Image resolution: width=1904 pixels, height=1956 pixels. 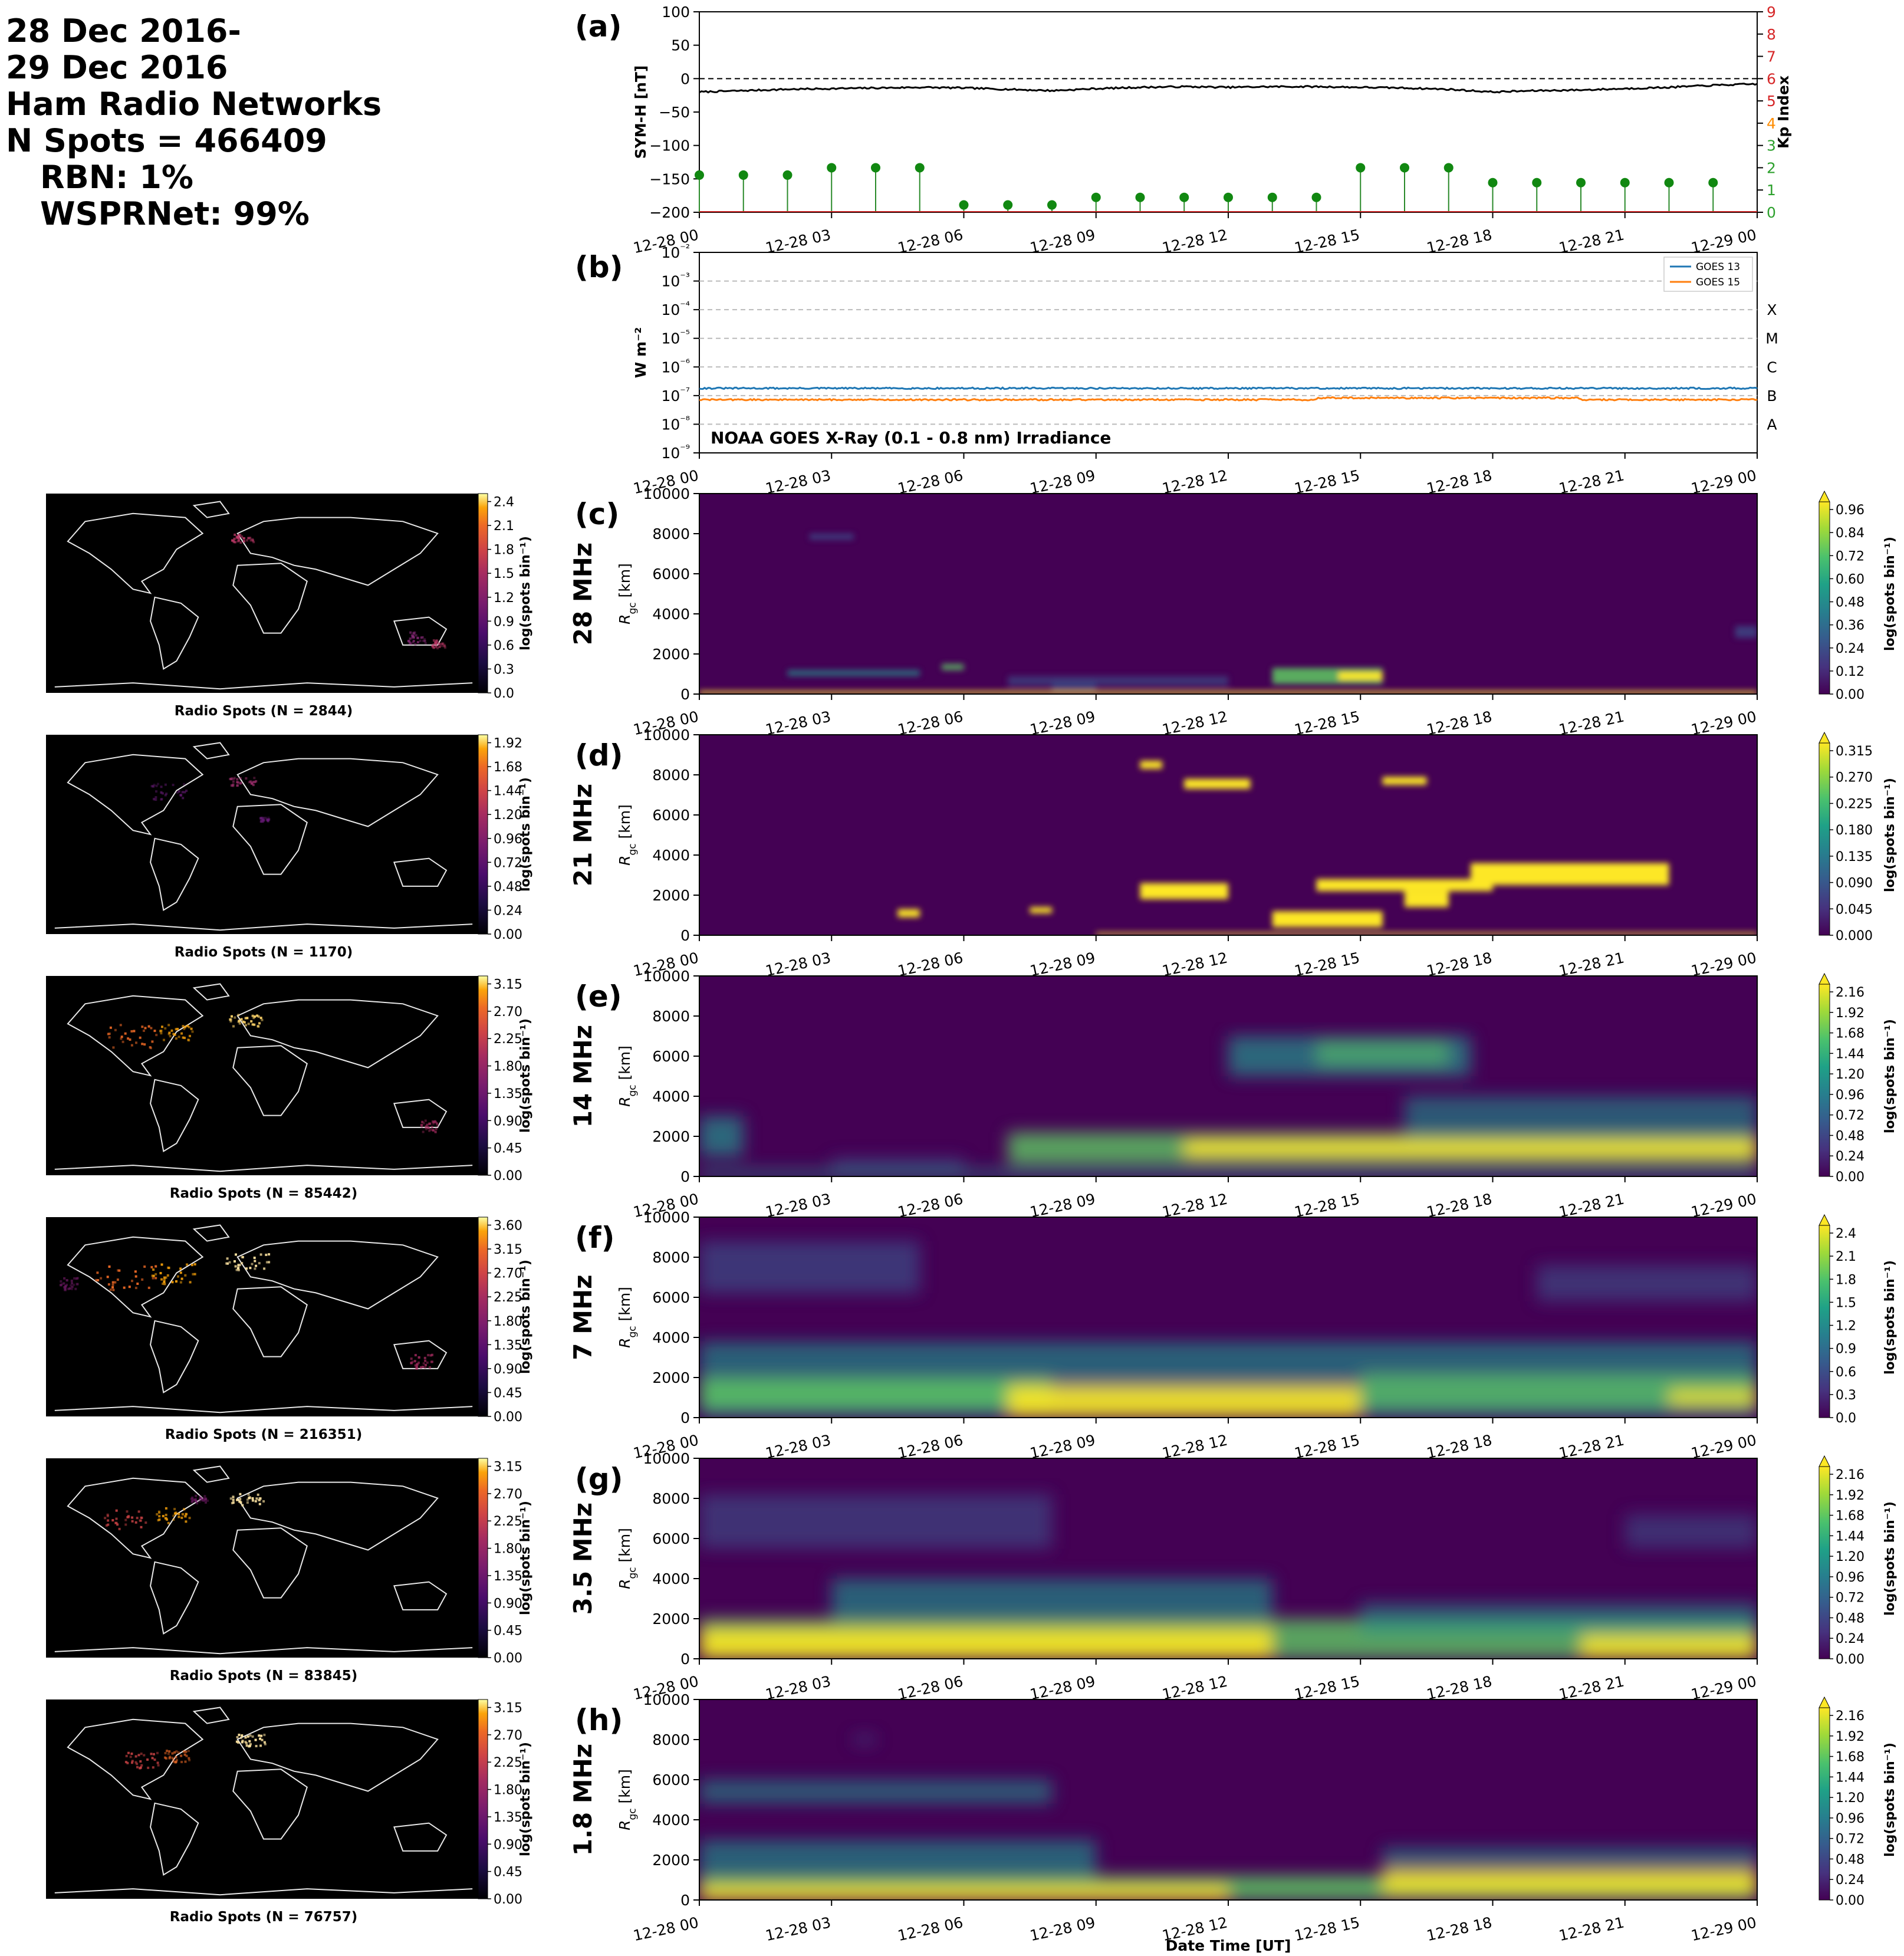 What do you see at coordinates (483, 1075) in the screenshot?
I see `map-colorbar` at bounding box center [483, 1075].